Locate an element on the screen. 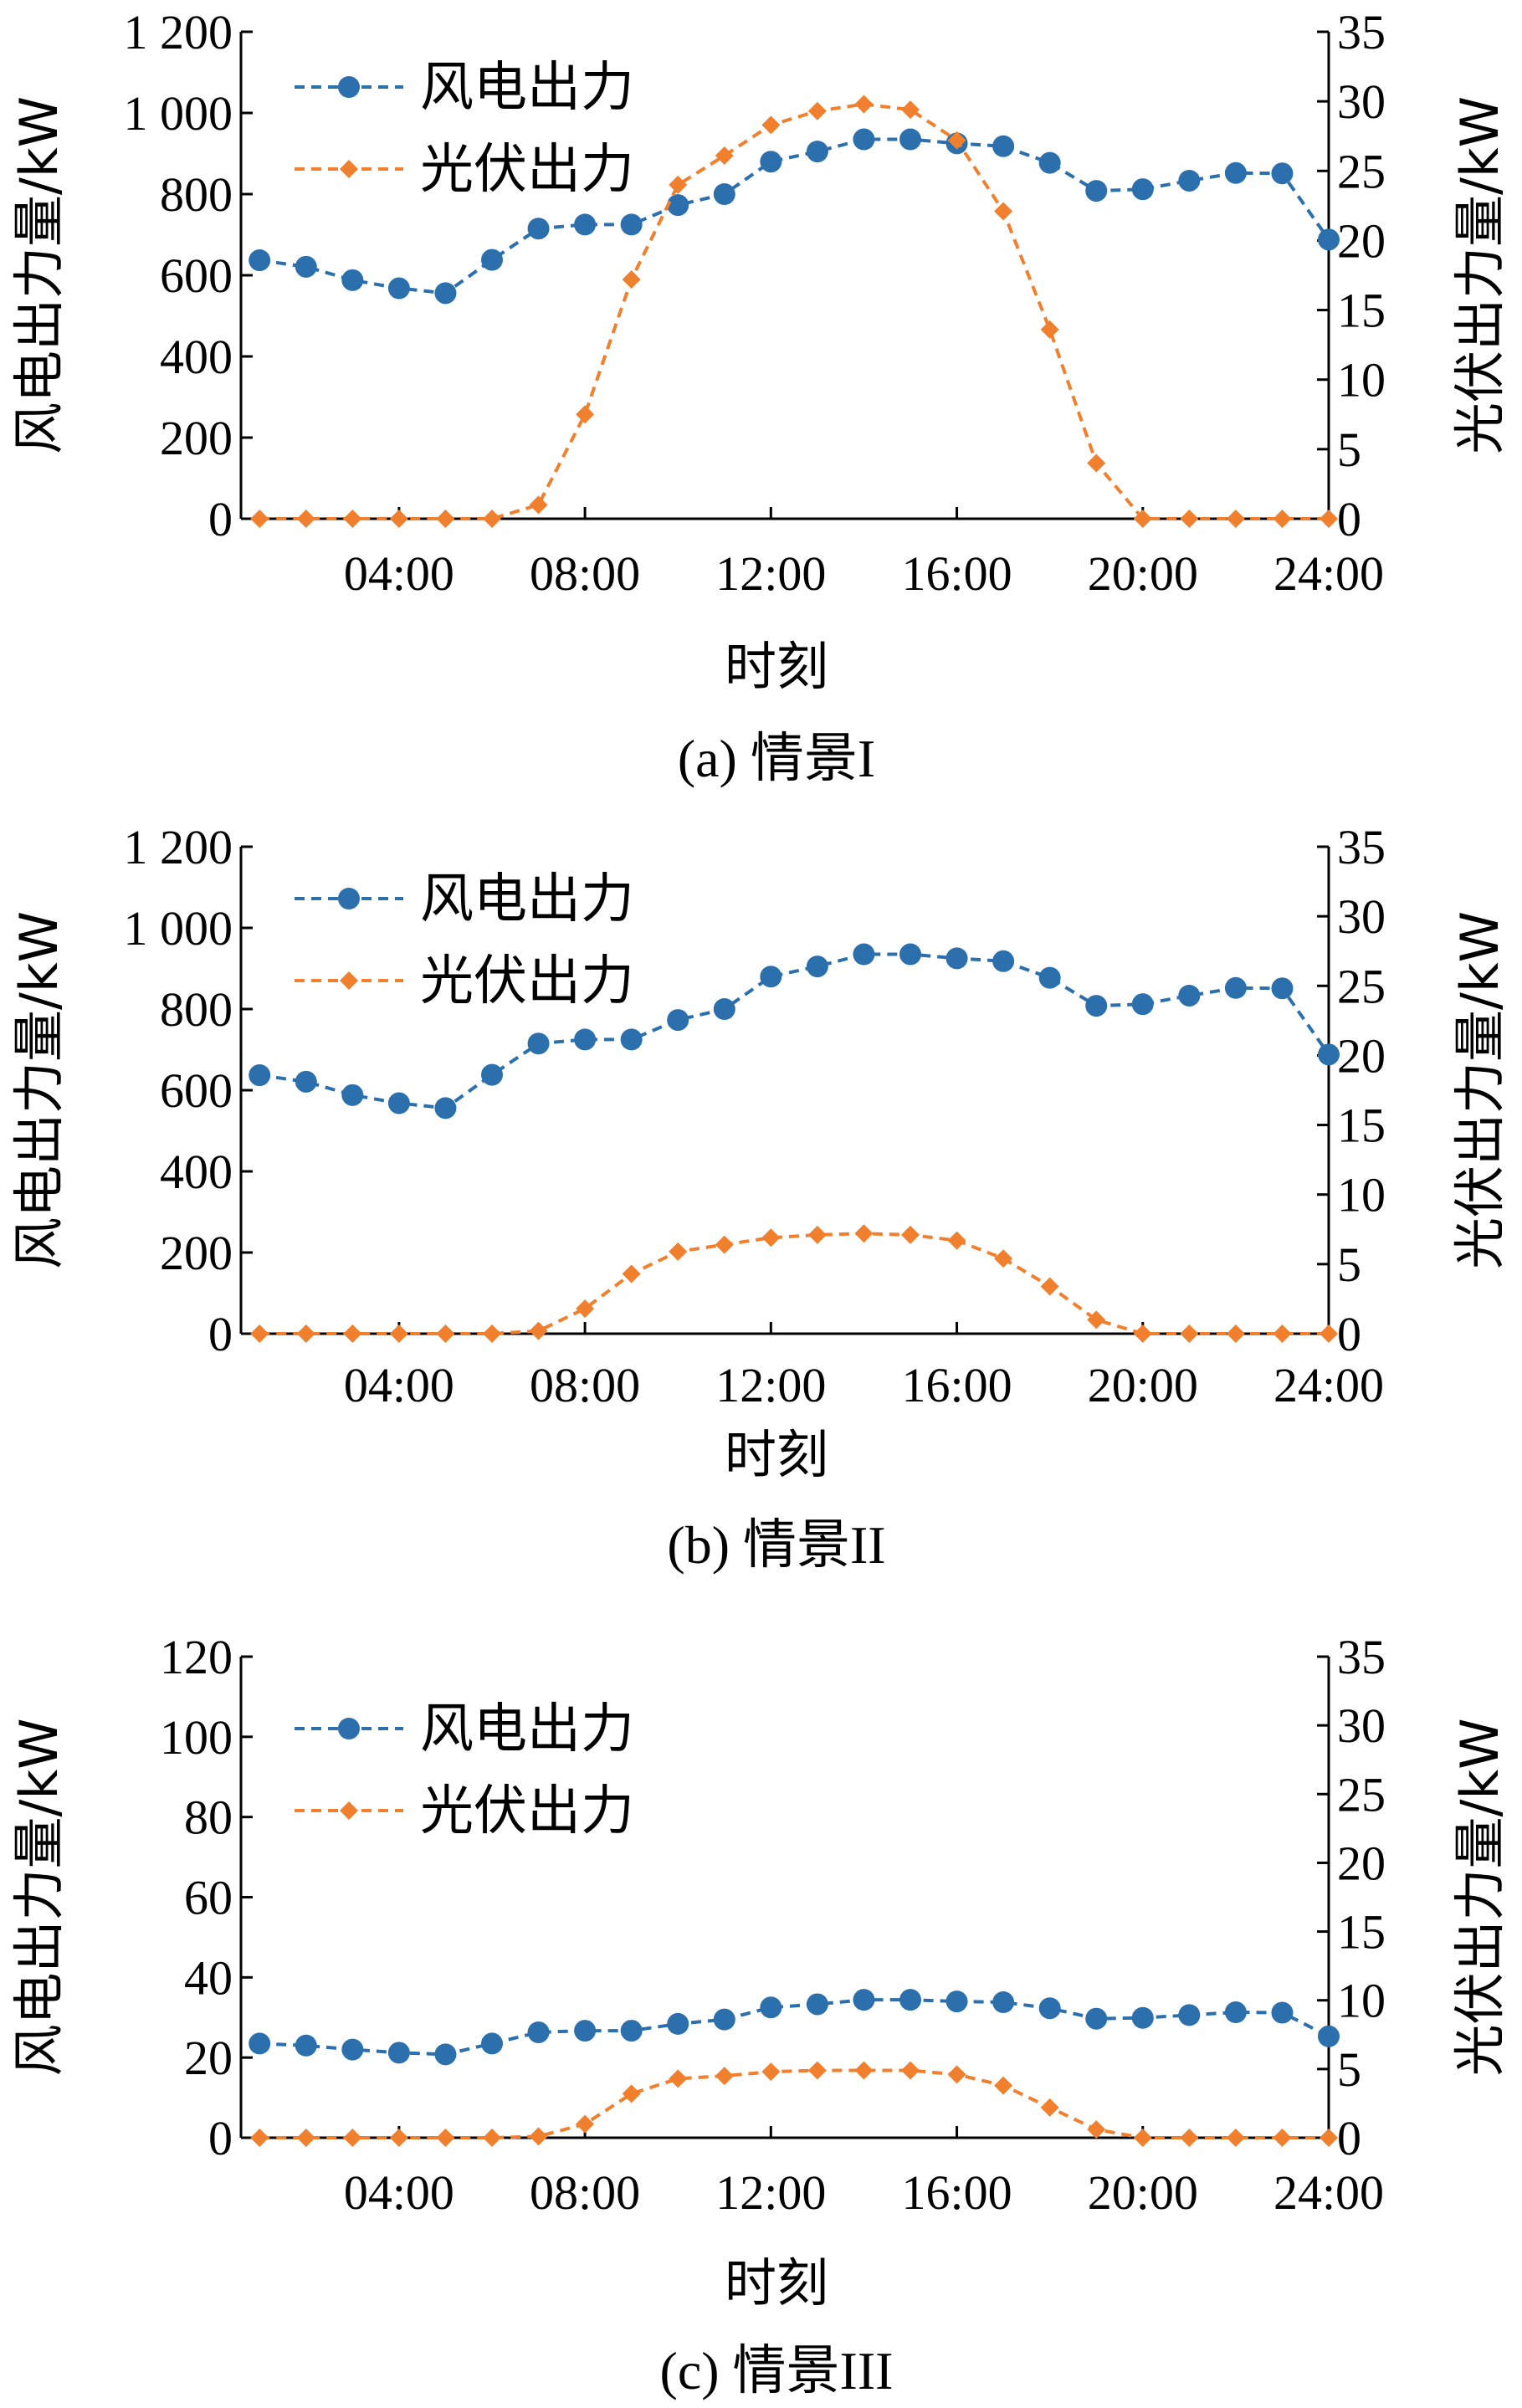 This screenshot has height=2408, width=1522. x-tick-label: 12:00 is located at coordinates (770, 1385).